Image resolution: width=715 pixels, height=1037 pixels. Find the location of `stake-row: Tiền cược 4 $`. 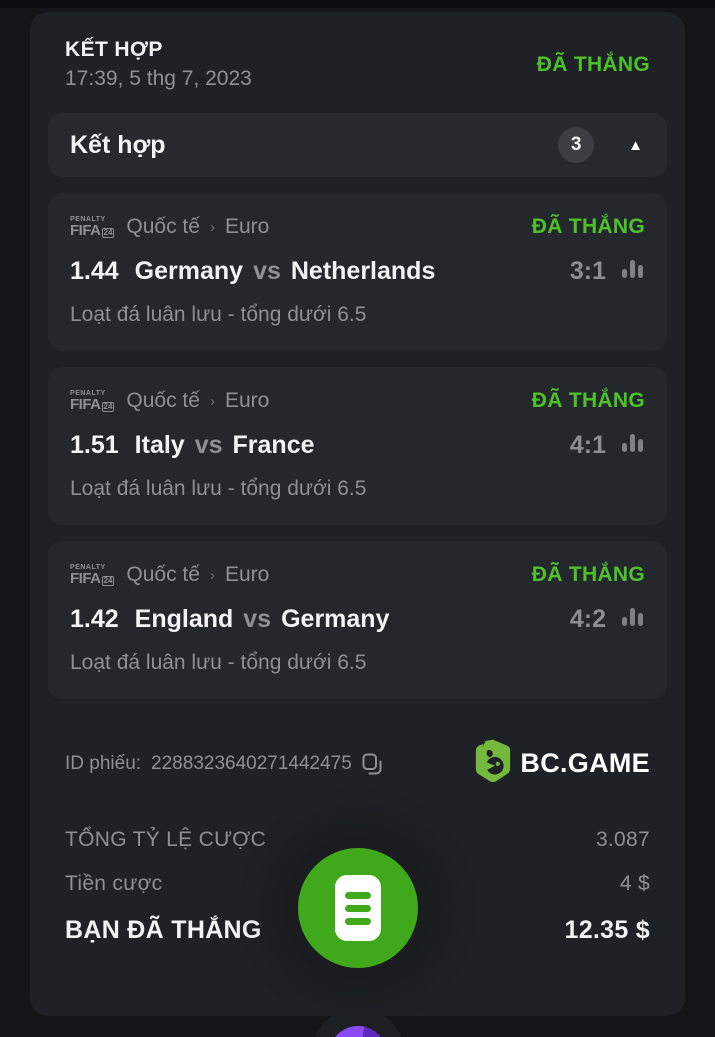

stake-row: Tiền cược 4 $ is located at coordinates (357, 884).